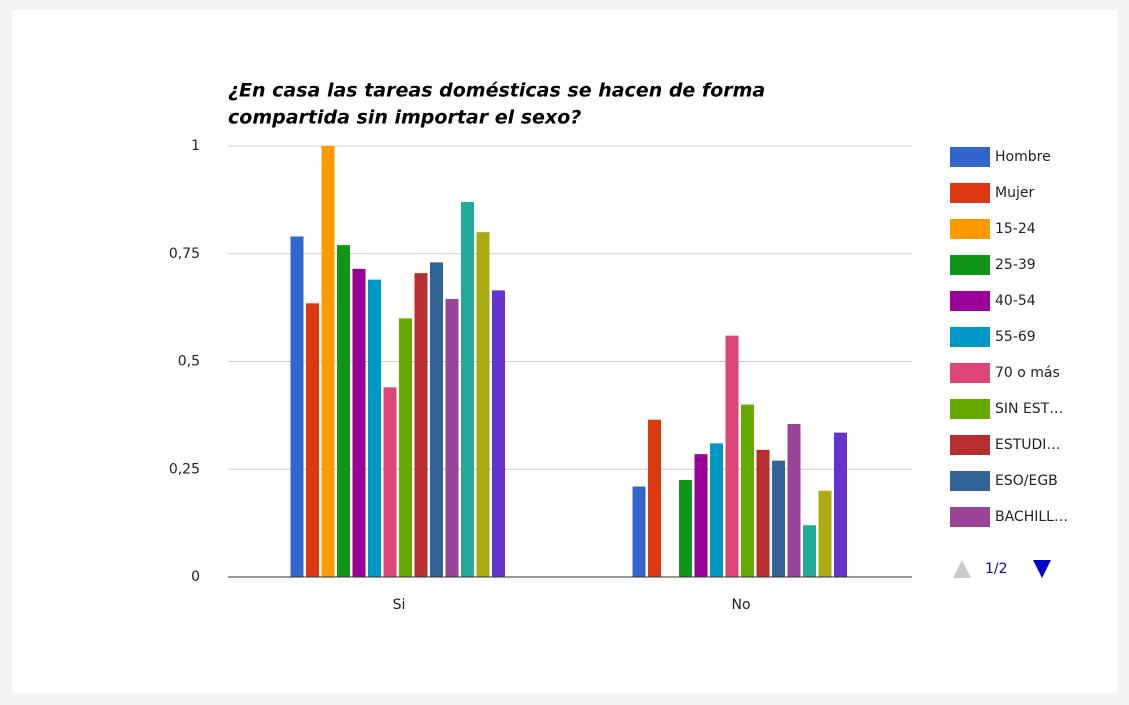  What do you see at coordinates (996, 569) in the screenshot?
I see `legend-page: 1/2` at bounding box center [996, 569].